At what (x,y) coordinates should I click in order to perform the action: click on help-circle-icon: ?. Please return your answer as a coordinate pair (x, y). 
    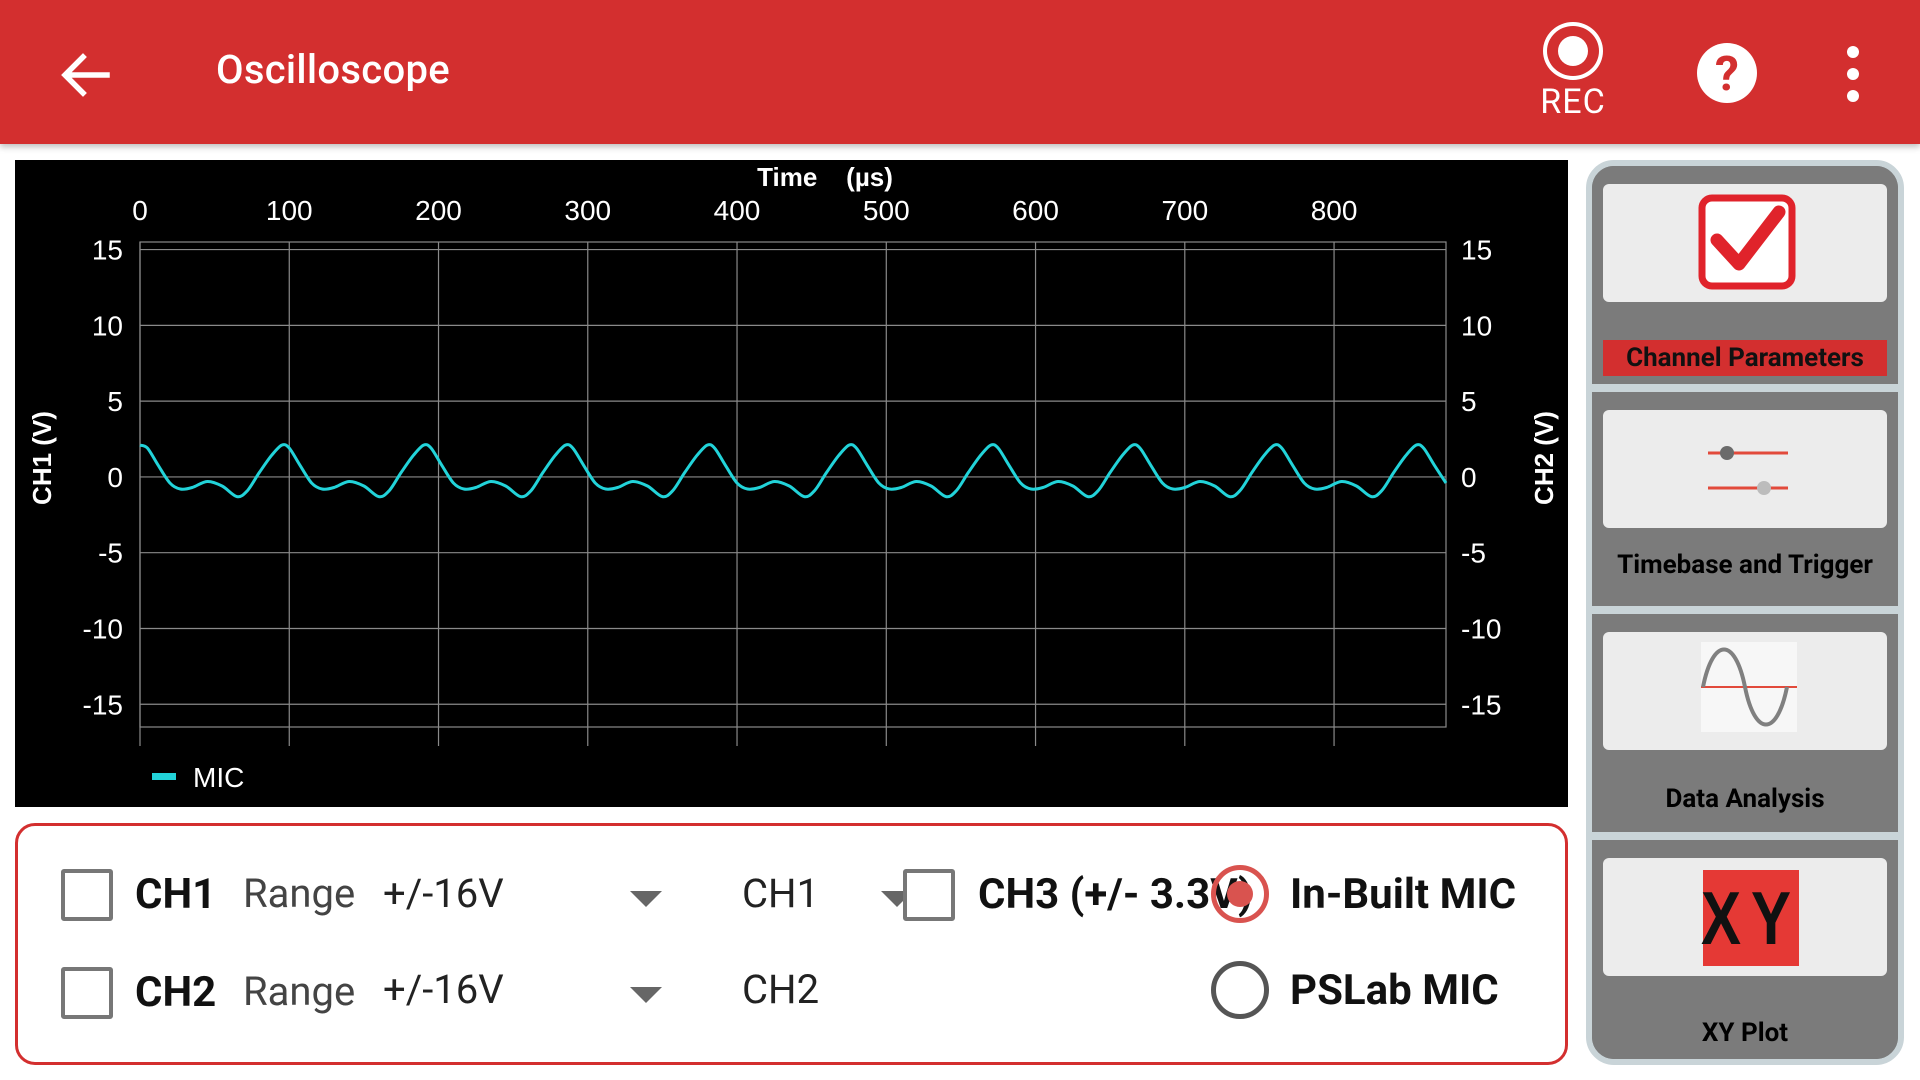
    Looking at the image, I should click on (1727, 73).